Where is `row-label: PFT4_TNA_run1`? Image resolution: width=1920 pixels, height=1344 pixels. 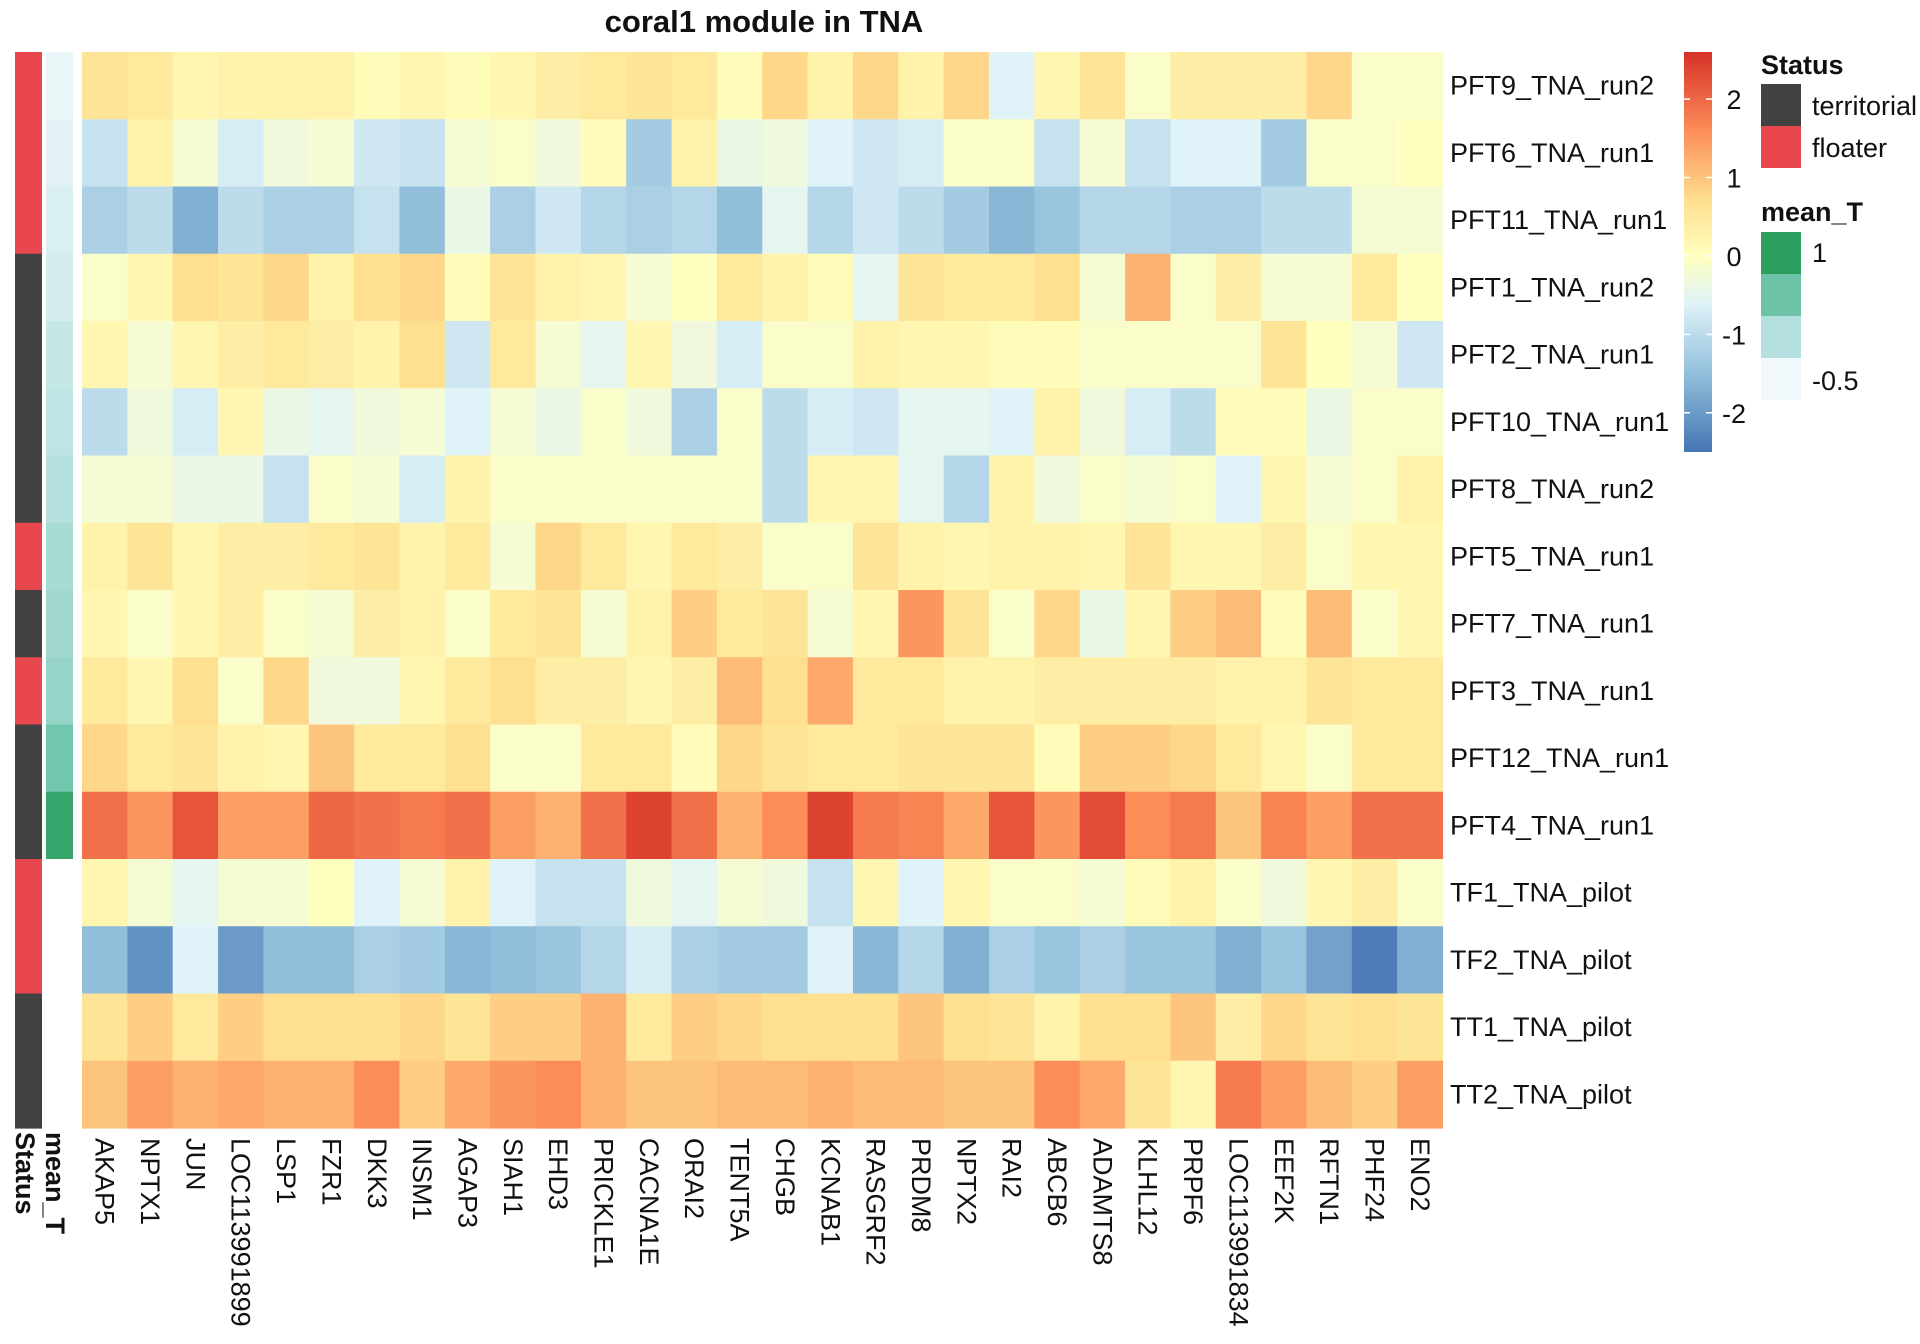
row-label: PFT4_TNA_run1 is located at coordinates (1552, 825).